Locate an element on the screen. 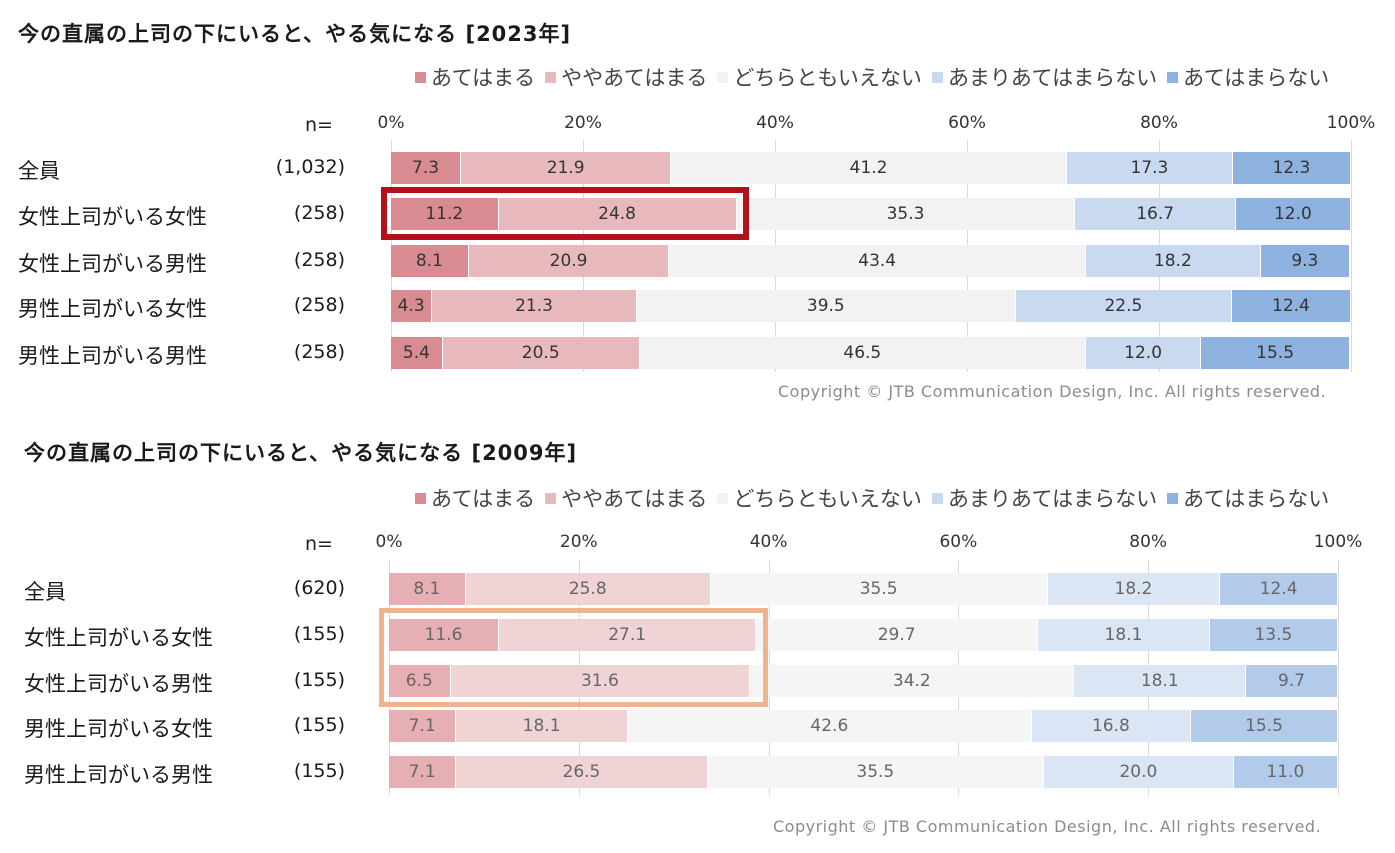  legend-item: あてはまる is located at coordinates (475, 77).